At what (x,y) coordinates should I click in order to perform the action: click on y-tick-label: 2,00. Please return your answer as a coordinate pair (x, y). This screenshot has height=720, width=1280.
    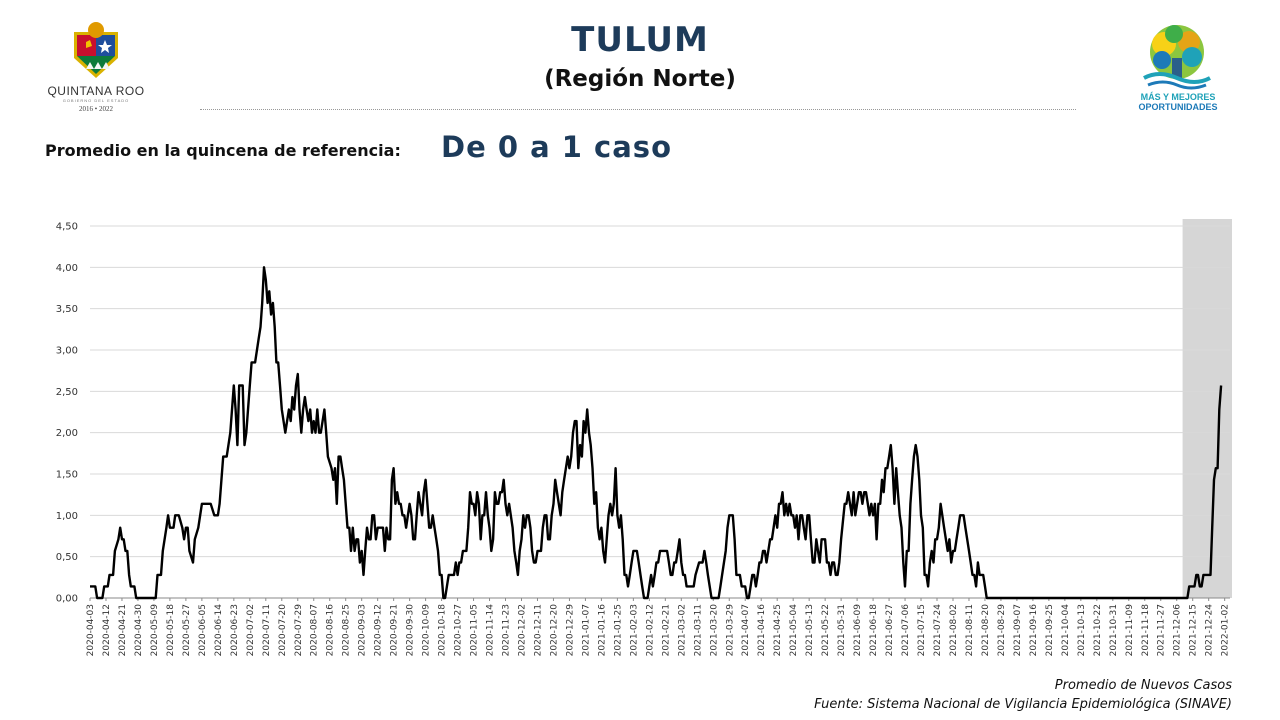
    Looking at the image, I should click on (67, 433).